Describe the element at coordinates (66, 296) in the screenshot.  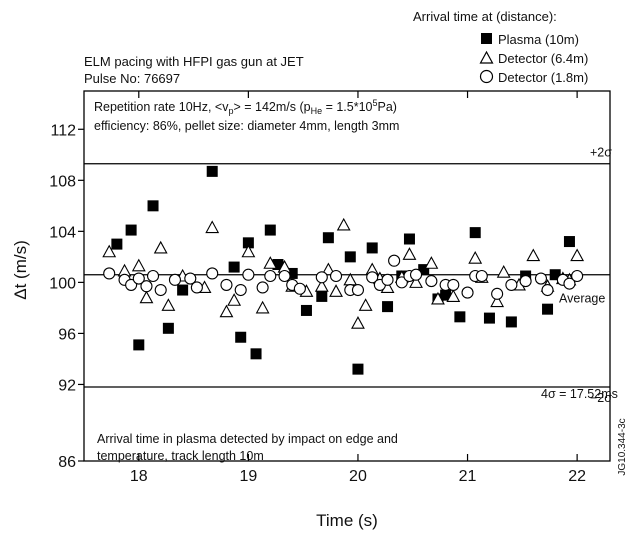
I see `y-axis-ticks: 86 92 96 100 104 108 112` at that location.